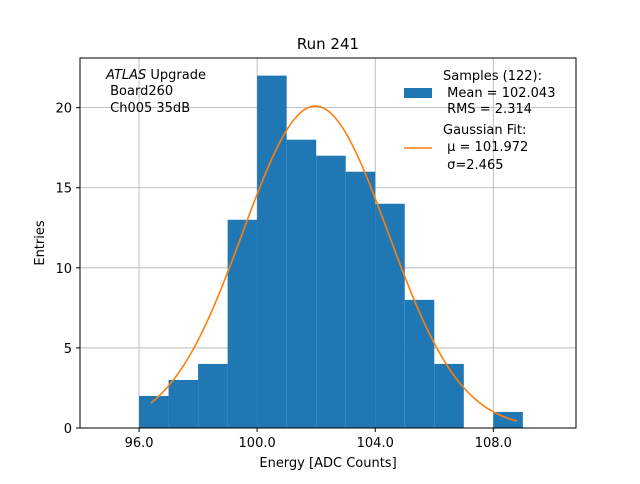  What do you see at coordinates (257, 443) in the screenshot?
I see `x-tick-label: 100.0` at bounding box center [257, 443].